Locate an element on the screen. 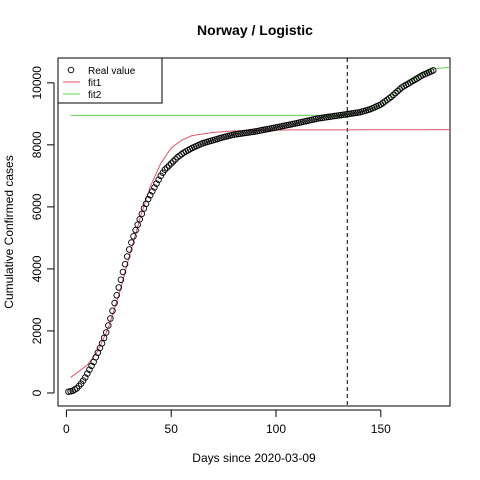 Image resolution: width=480 pixels, height=480 pixels. legend-label-fit1: fit1 is located at coordinates (95, 83).